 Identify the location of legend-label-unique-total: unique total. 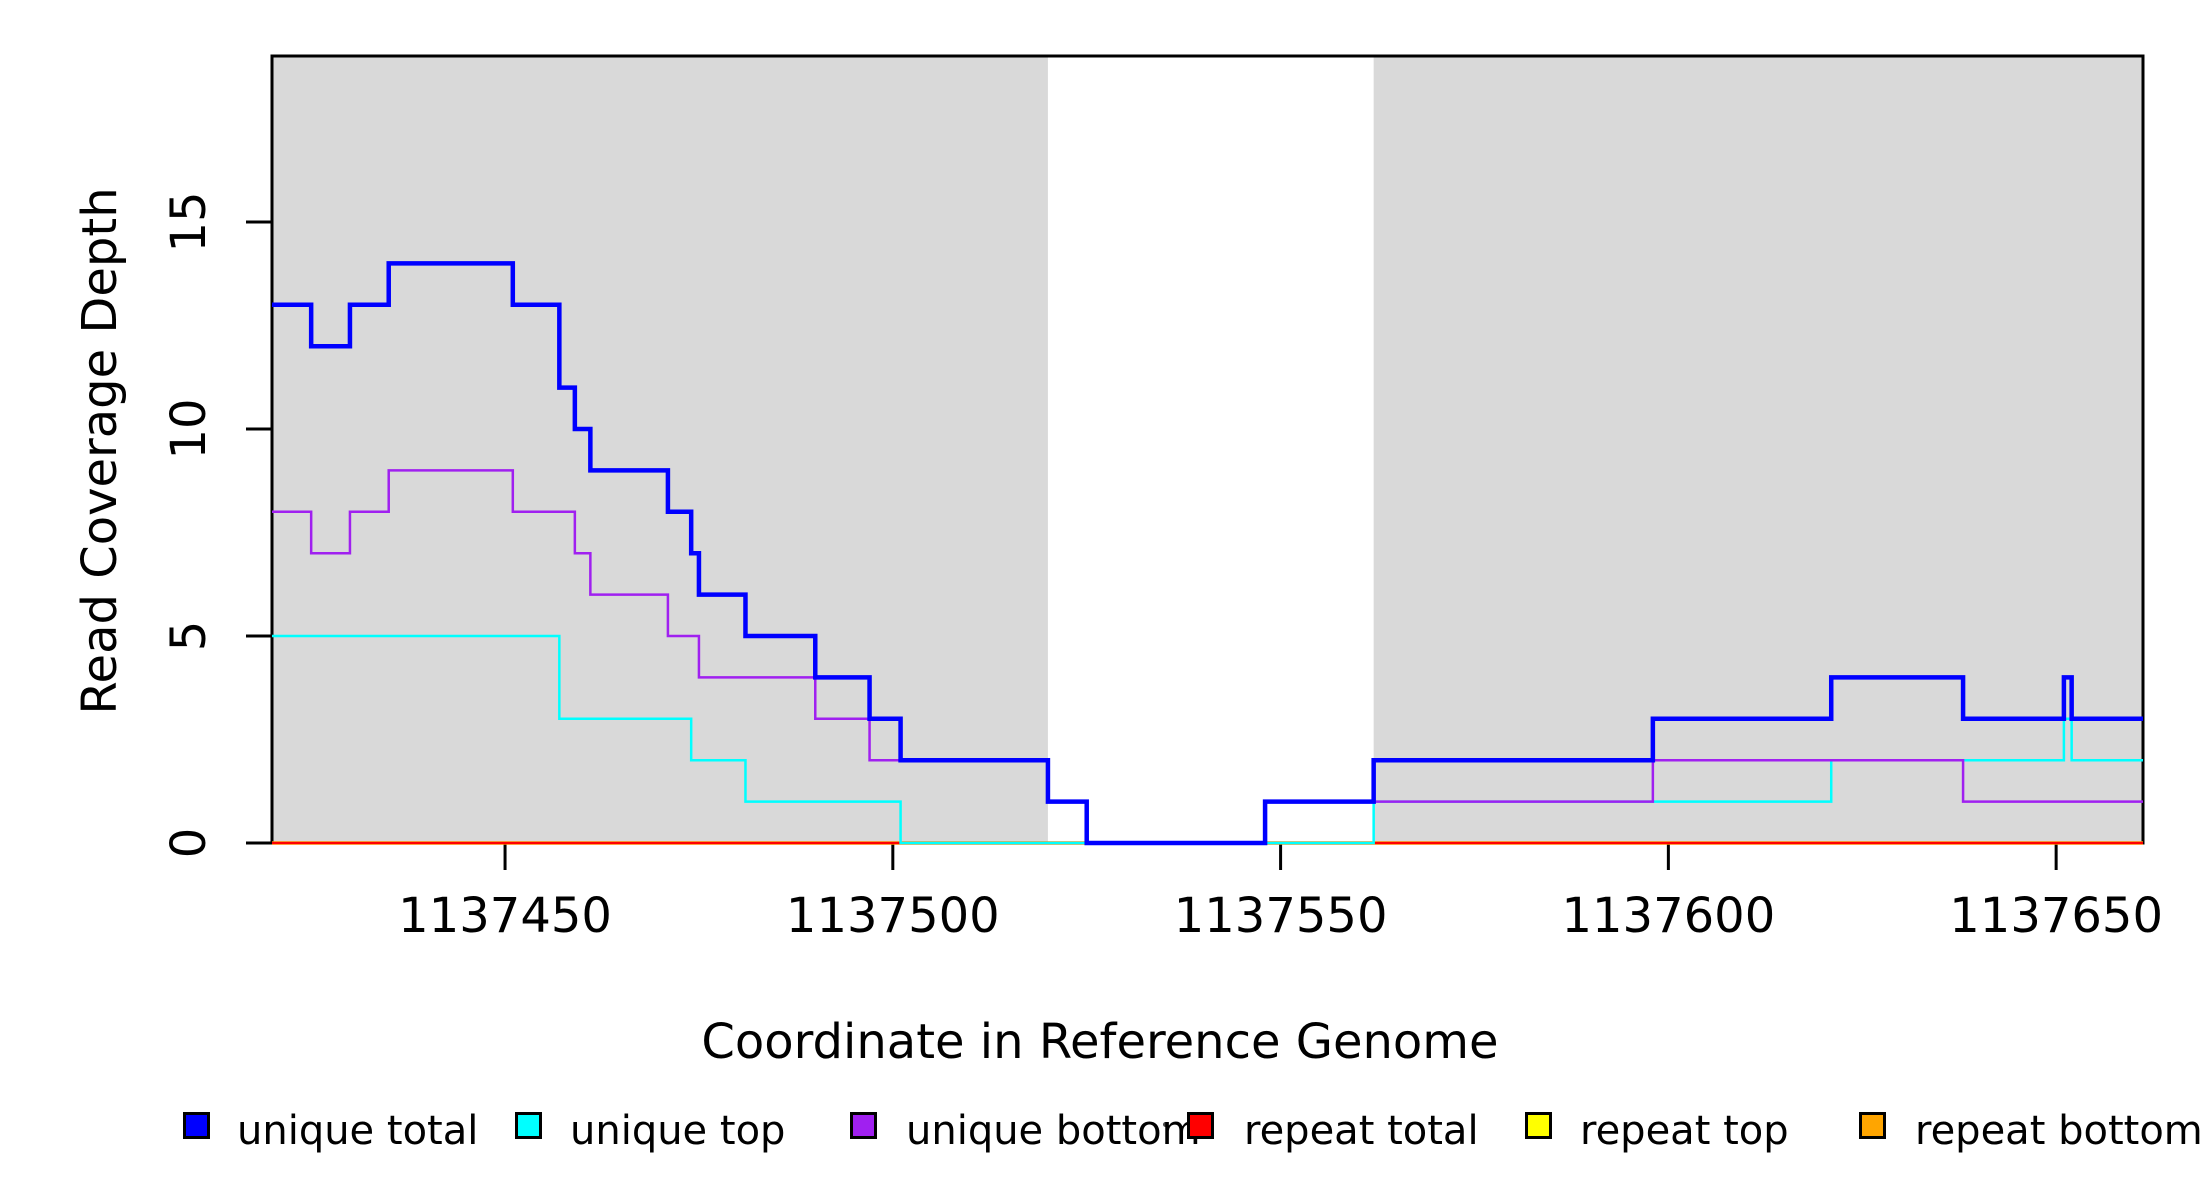
(358, 1131).